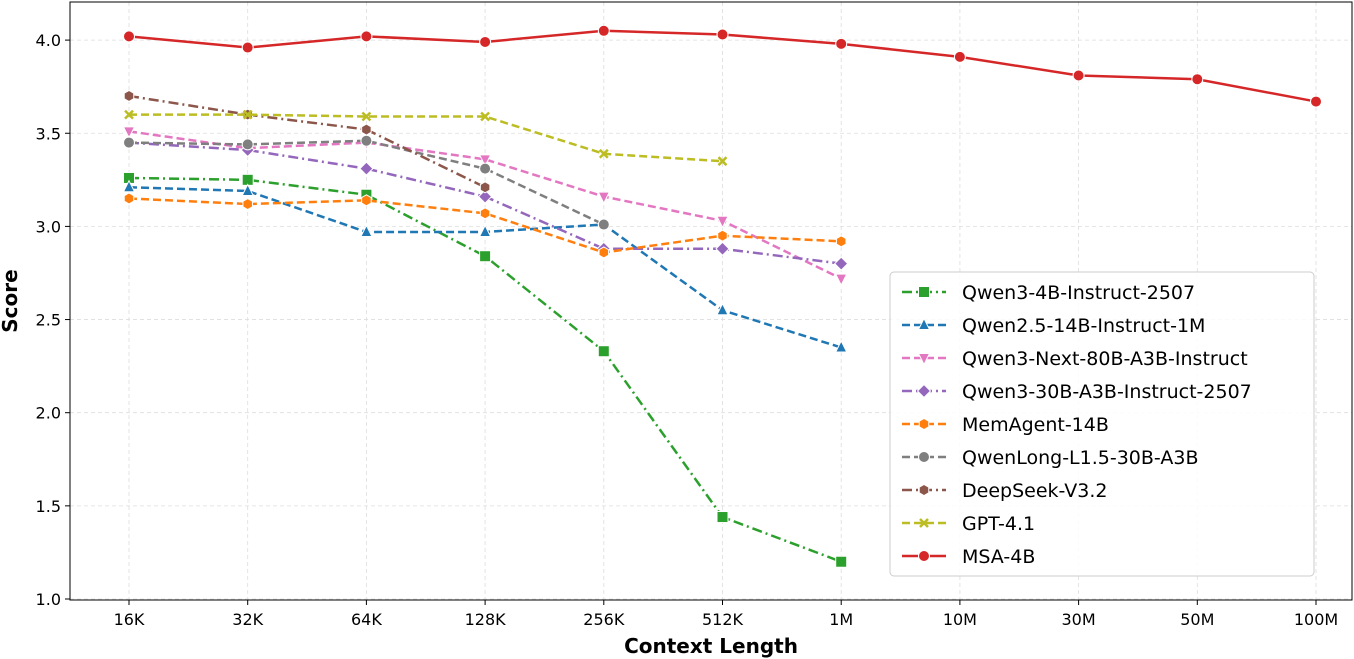 Image resolution: width=1354 pixels, height=659 pixels. What do you see at coordinates (1078, 293) in the screenshot?
I see `legend-label: Qwen3-4B-Instruct-2507` at bounding box center [1078, 293].